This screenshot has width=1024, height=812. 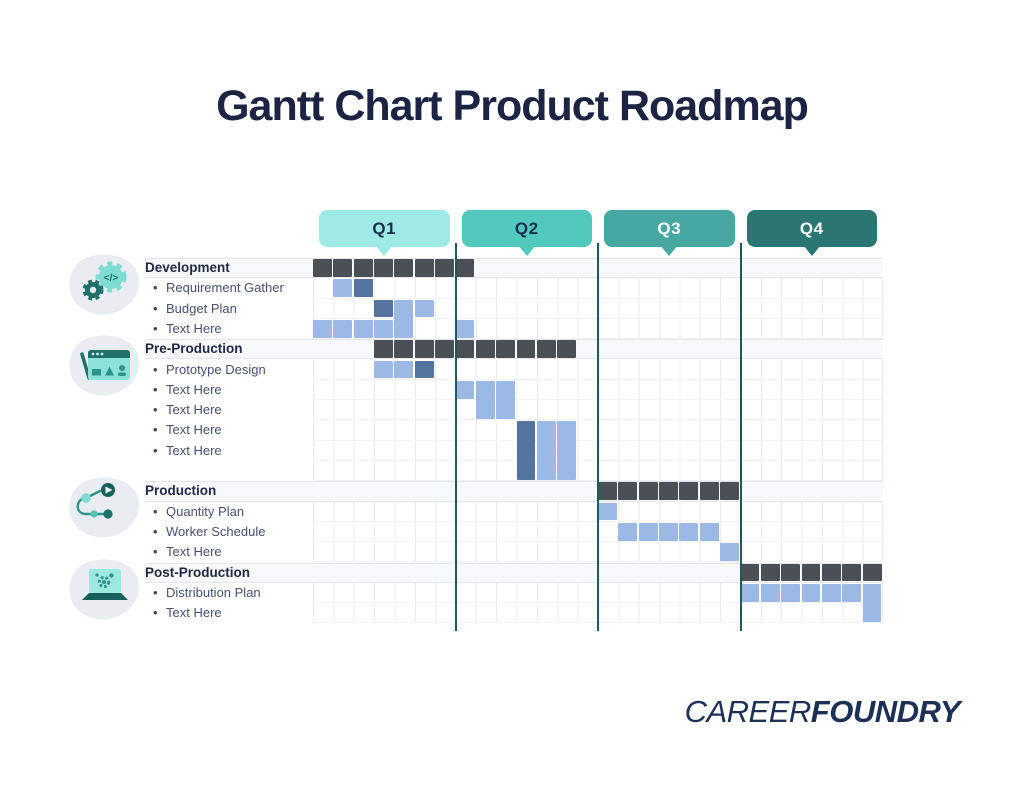 What do you see at coordinates (213, 592) in the screenshot?
I see `row-label-text: Distribution Plan` at bounding box center [213, 592].